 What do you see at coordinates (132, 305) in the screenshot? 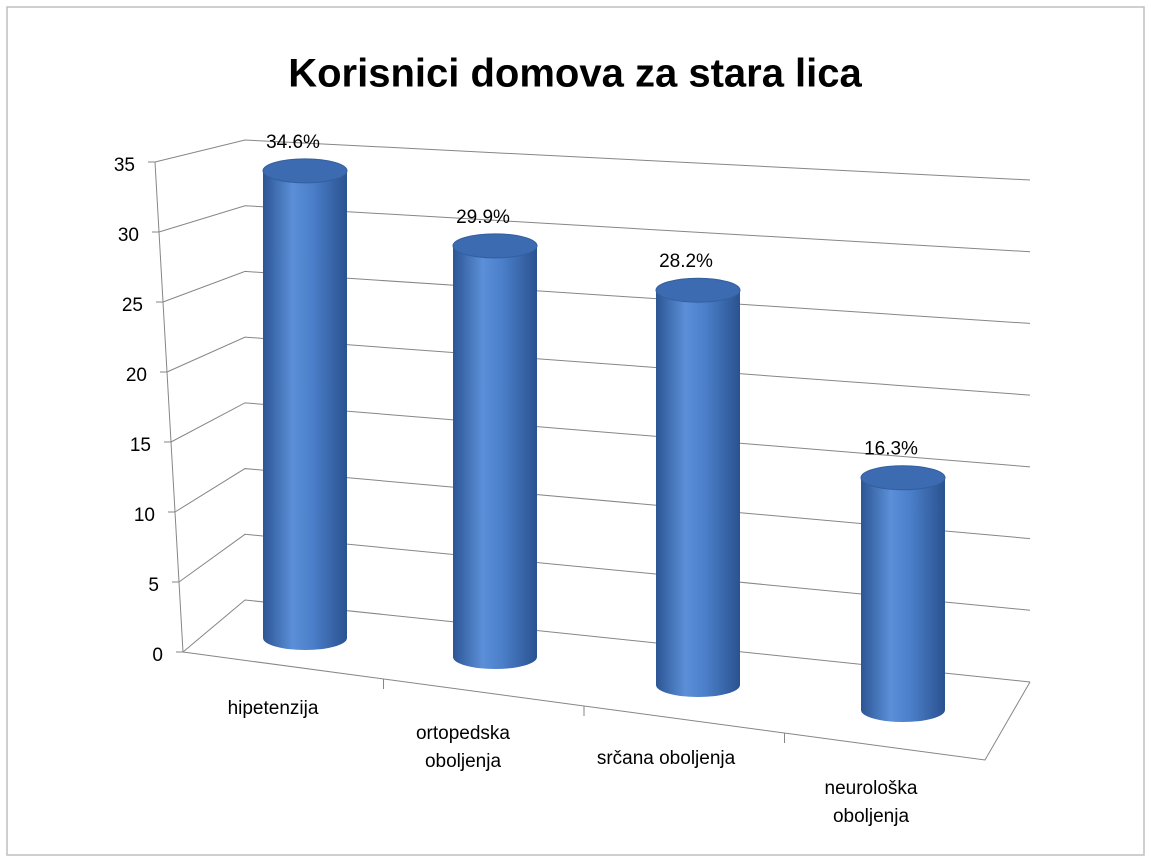
I see `y-tick-label: 25` at bounding box center [132, 305].